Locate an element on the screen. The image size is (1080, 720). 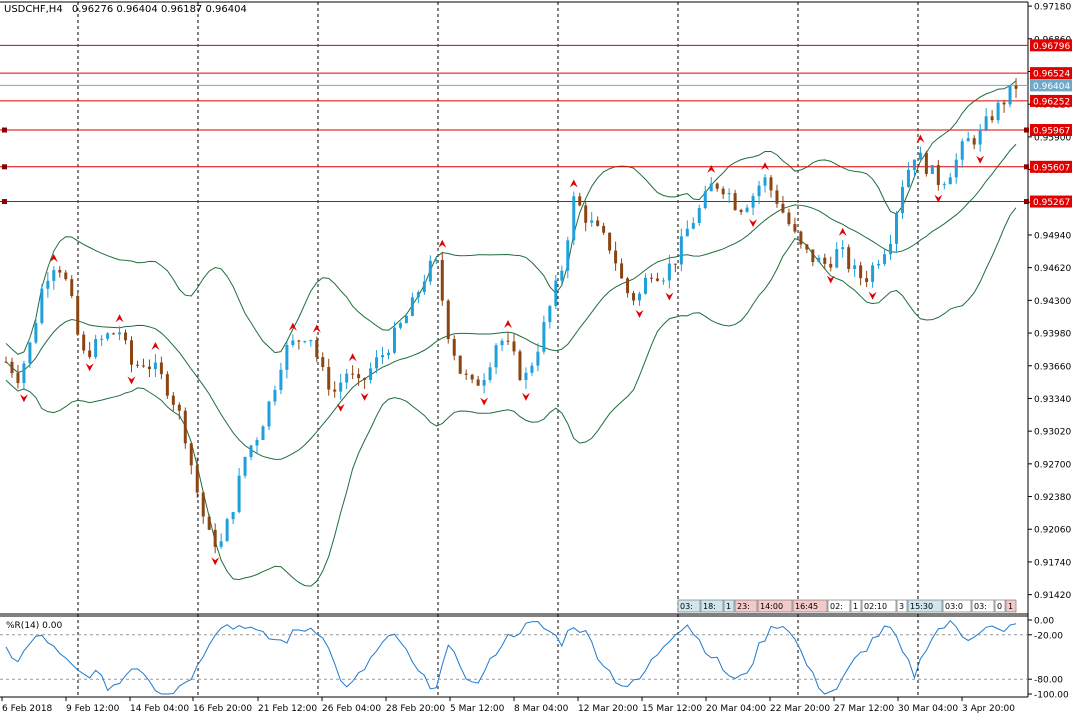
time-axis-label: 22 Mar 20:00 is located at coordinates (800, 709).